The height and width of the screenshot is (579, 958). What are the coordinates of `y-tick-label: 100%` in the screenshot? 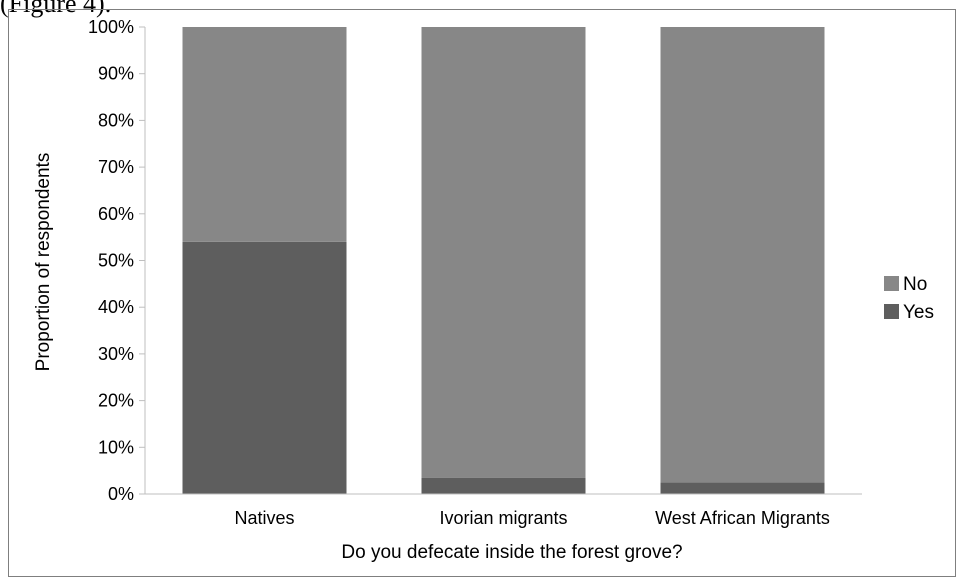 It's located at (111, 27).